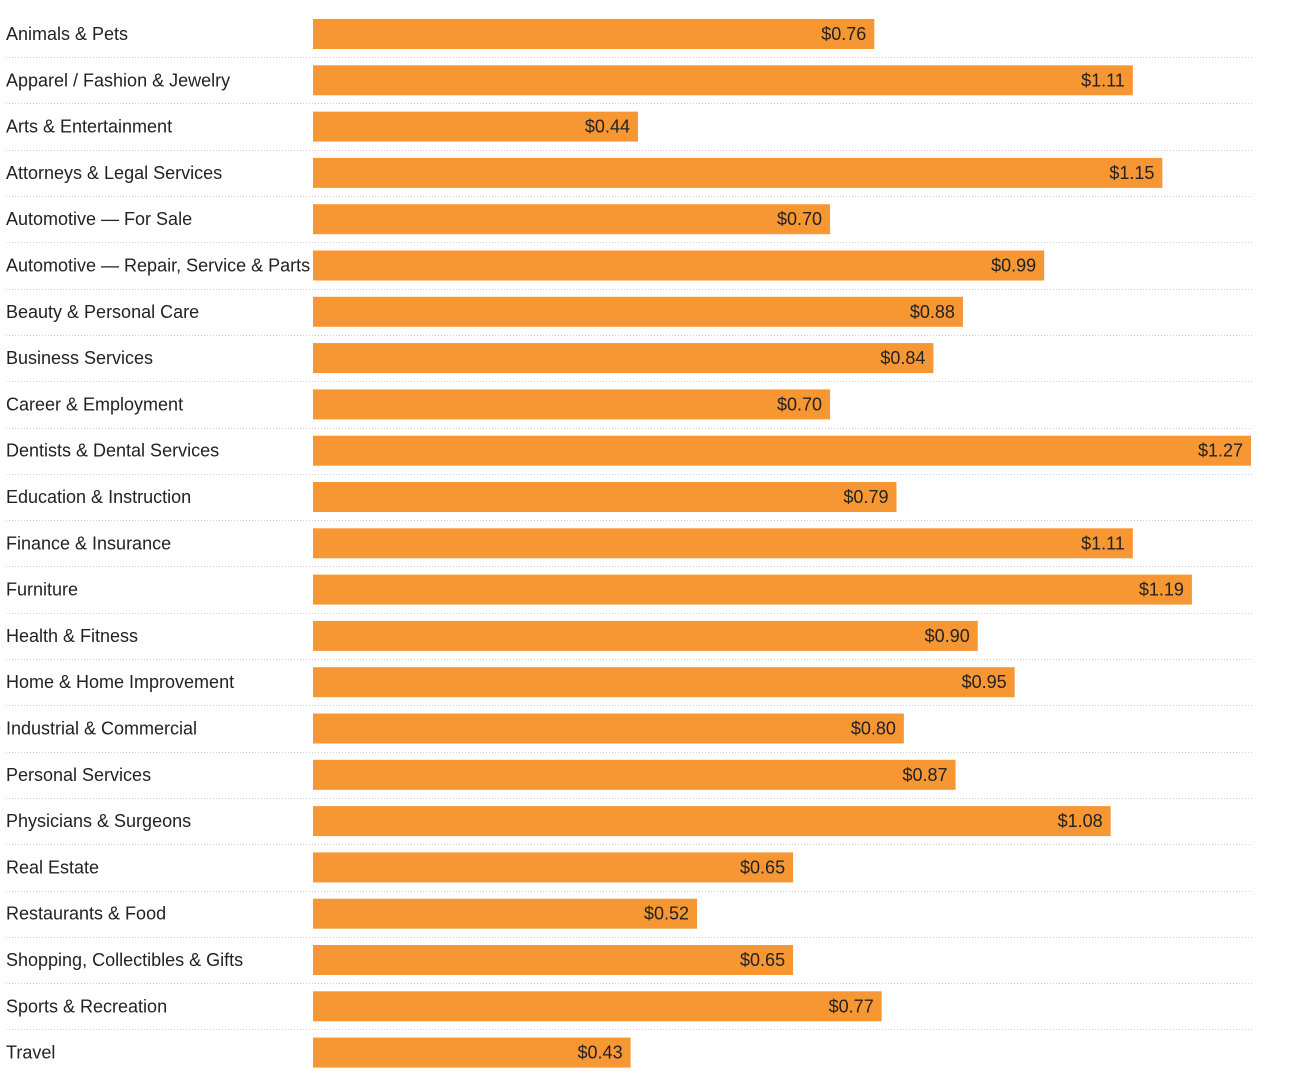 Image resolution: width=1292 pixels, height=1086 pixels. Describe the element at coordinates (600, 1053) in the screenshot. I see `value-label: $0.43` at that location.